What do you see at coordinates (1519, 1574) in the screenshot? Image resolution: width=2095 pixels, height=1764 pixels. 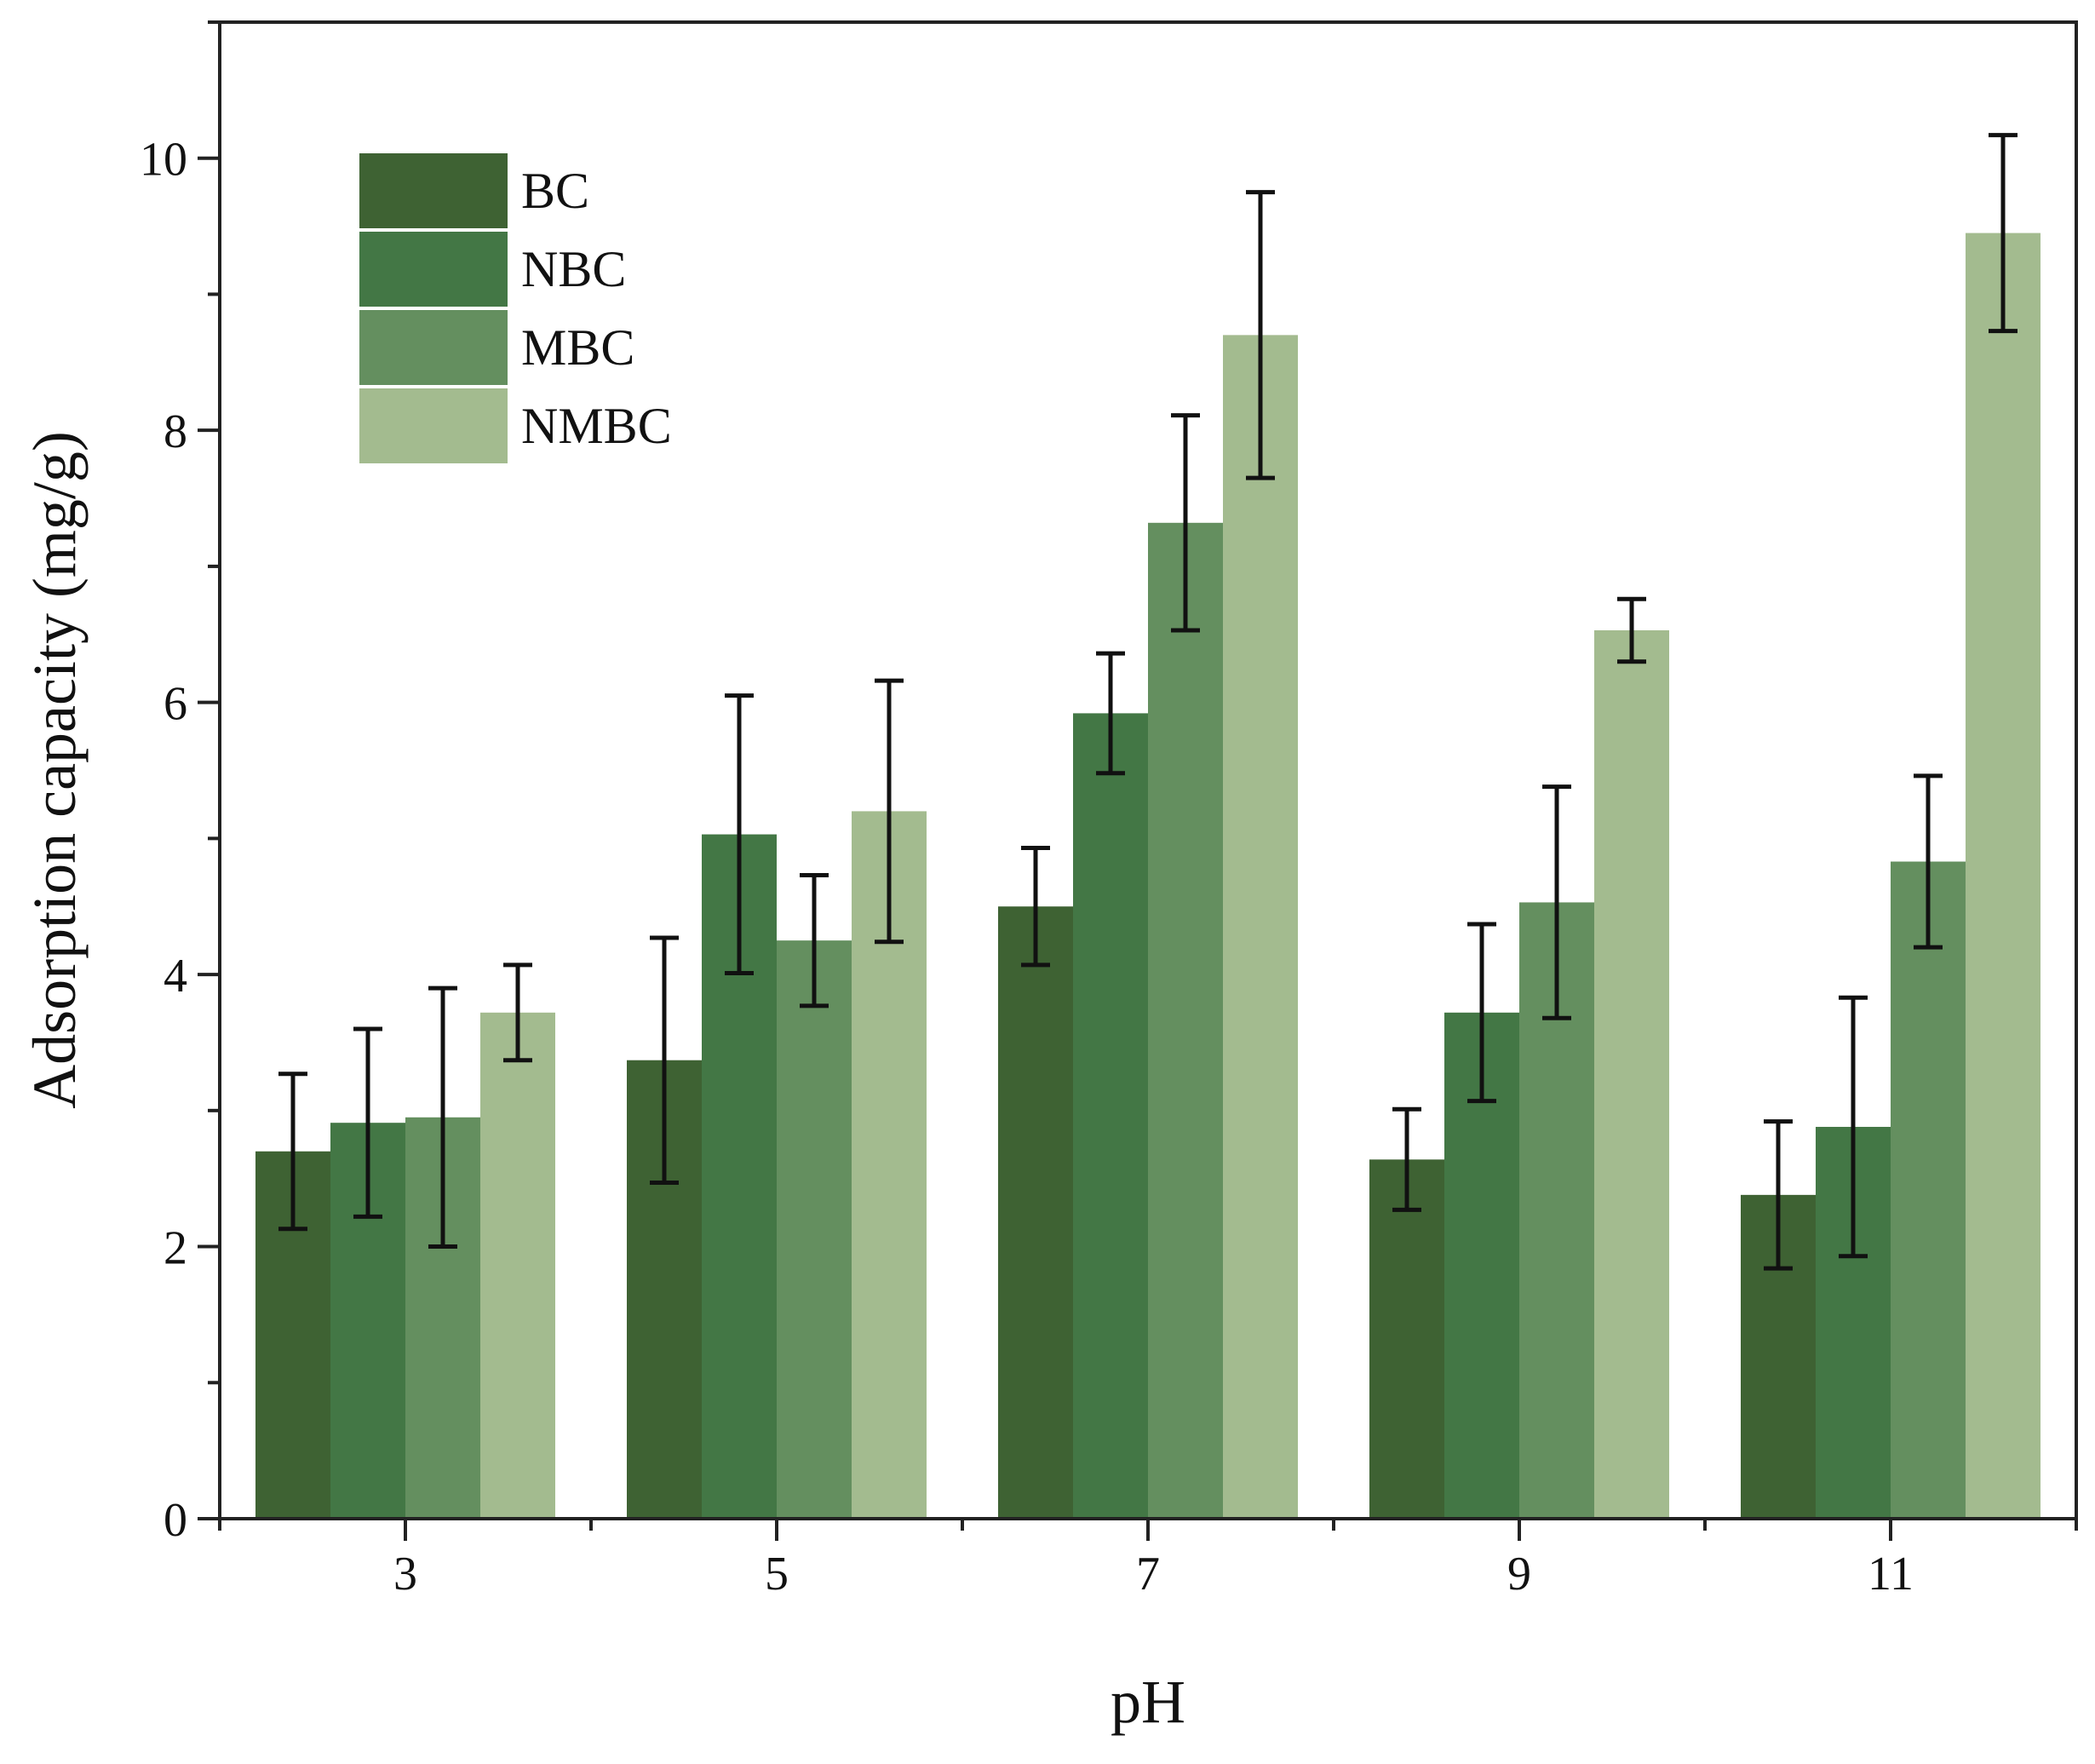 I see `x-tick-label: 9` at bounding box center [1519, 1574].